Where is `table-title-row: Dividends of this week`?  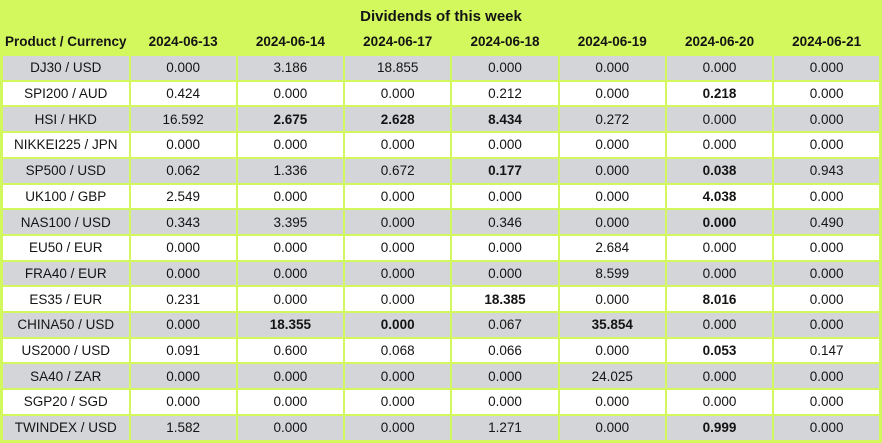 table-title-row: Dividends of this week is located at coordinates (441, 14).